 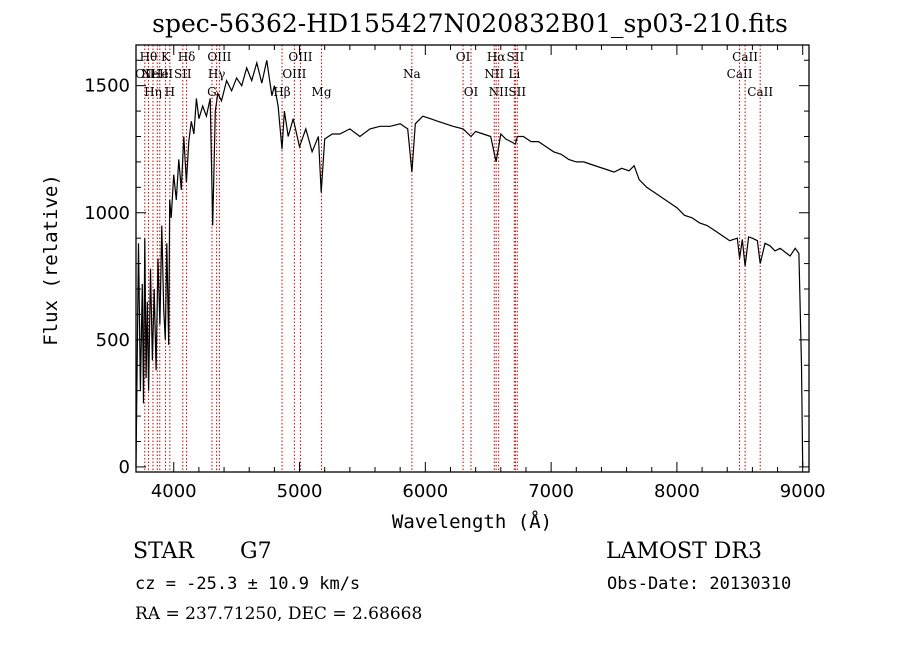 What do you see at coordinates (494, 74) in the screenshot?
I see `line-label-19: NII` at bounding box center [494, 74].